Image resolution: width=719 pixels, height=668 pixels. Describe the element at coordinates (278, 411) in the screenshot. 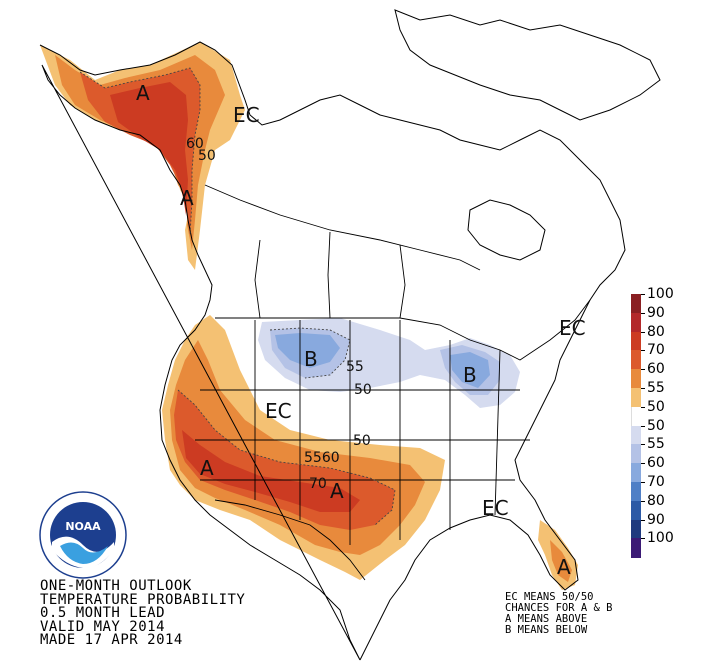

I see `ec-label-central: EC` at that location.